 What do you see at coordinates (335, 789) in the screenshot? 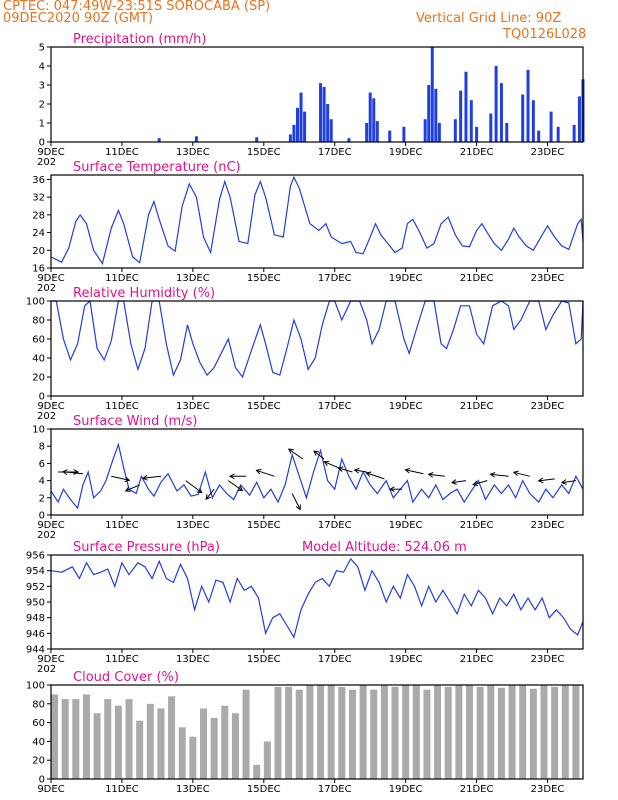
I see `cloud-xtick-label: 17DEC` at bounding box center [335, 789].